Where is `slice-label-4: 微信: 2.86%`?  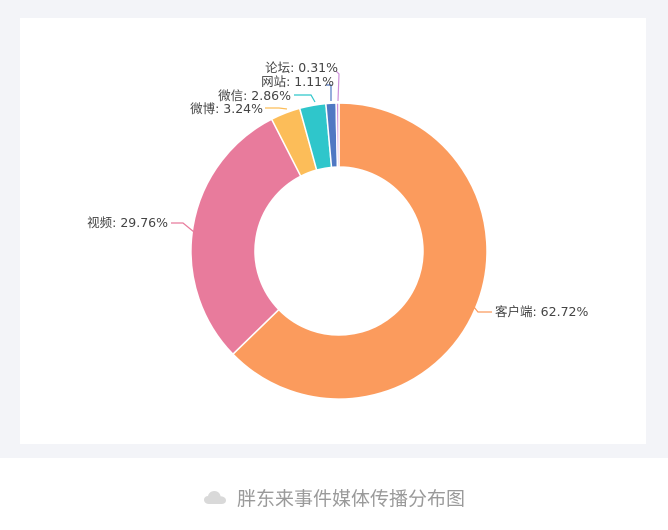
slice-label-4: 微信: 2.86% is located at coordinates (254, 95).